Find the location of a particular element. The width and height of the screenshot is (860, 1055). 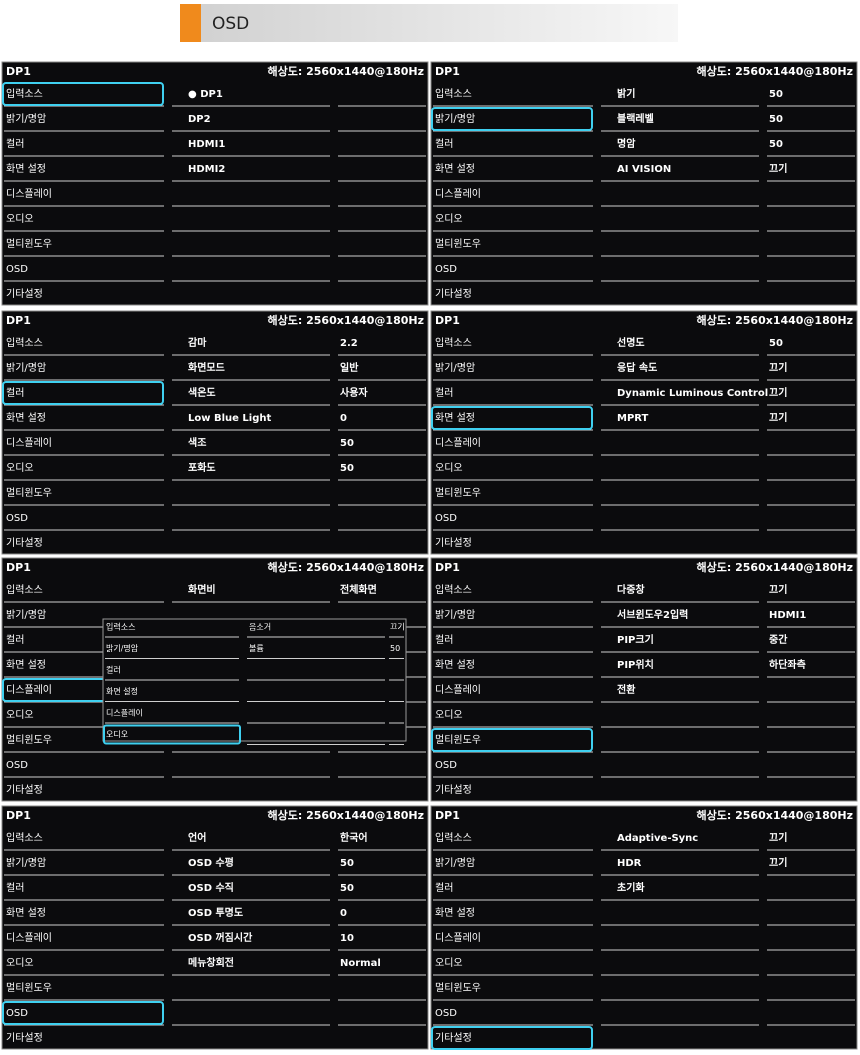

setting-label: OSD 꺼짐시간 is located at coordinates (220, 937).